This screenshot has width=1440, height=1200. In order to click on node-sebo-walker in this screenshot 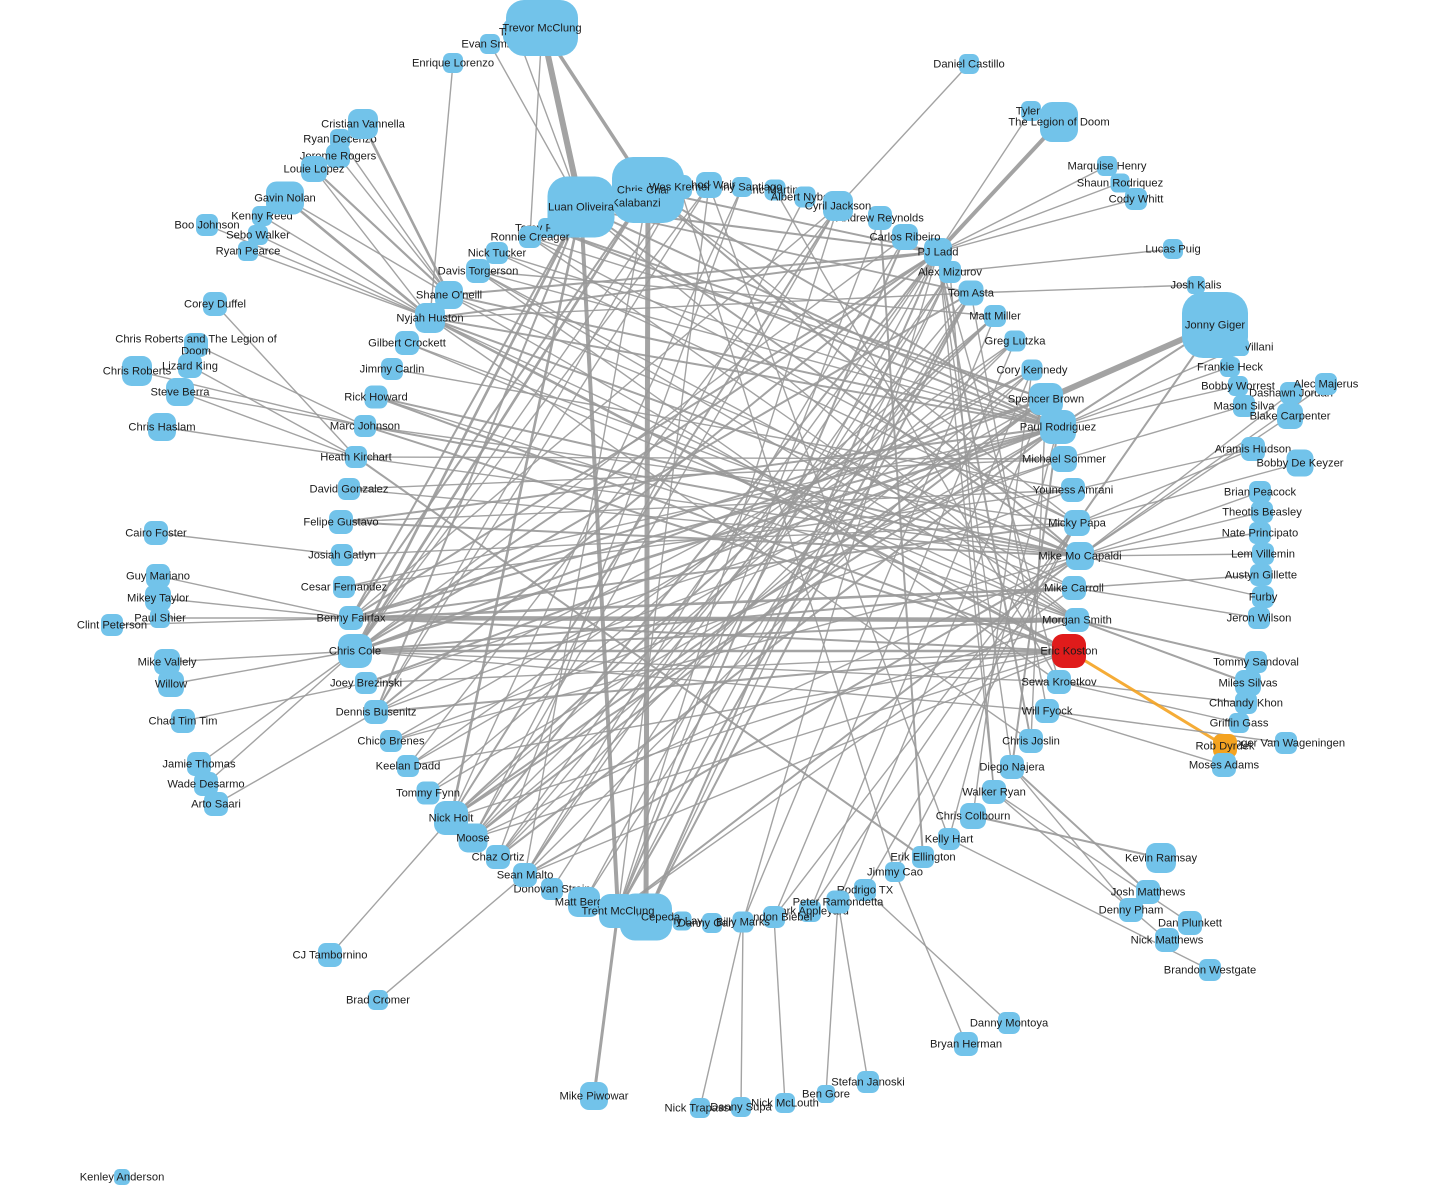, I will do `click(258, 235)`.